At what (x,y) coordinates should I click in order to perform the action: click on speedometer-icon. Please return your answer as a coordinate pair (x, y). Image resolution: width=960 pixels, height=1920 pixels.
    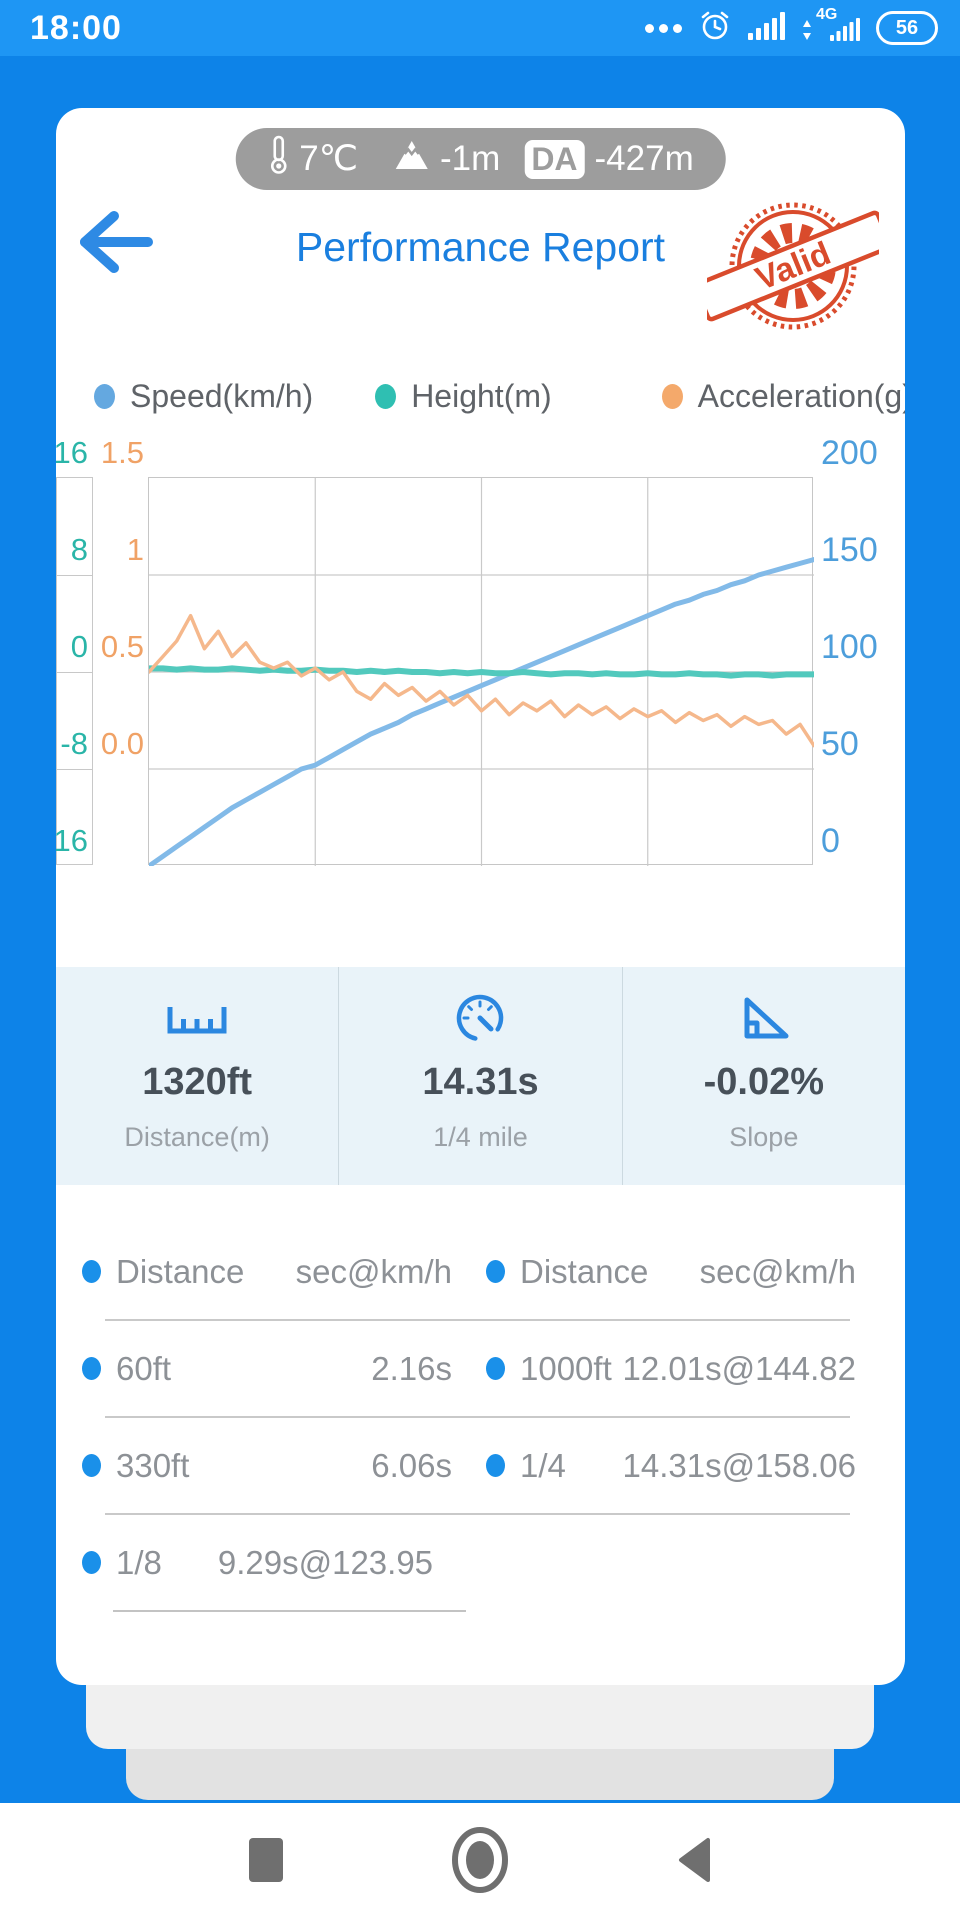
    Looking at the image, I should click on (480, 1019).